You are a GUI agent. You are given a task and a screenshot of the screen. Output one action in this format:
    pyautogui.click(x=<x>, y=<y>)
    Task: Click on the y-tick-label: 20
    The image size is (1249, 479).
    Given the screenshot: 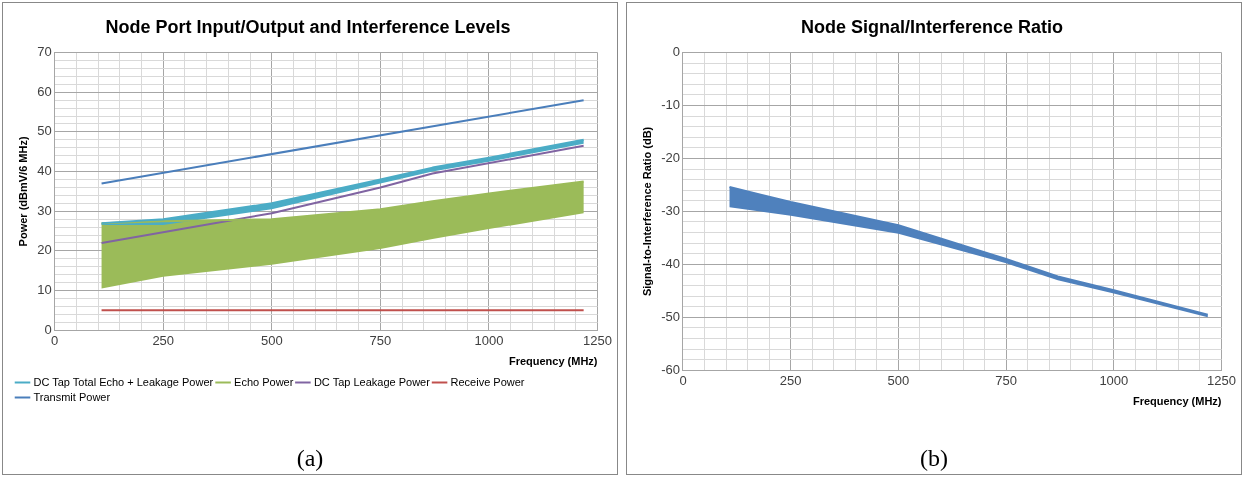 What is the action you would take?
    pyautogui.click(x=44, y=250)
    